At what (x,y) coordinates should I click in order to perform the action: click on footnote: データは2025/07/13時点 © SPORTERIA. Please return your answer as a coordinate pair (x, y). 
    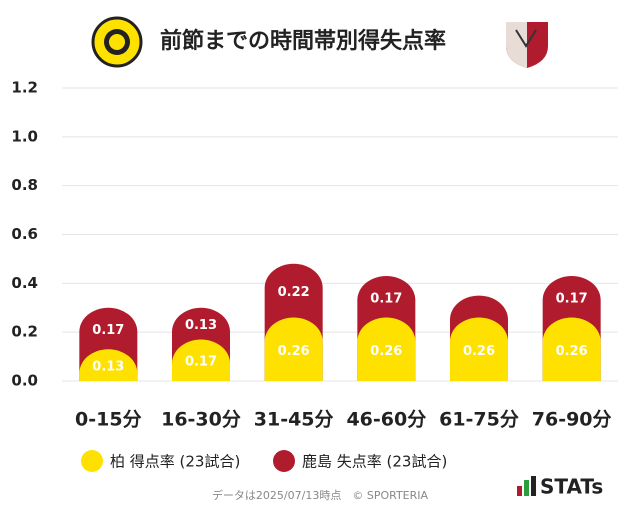
    Looking at the image, I should click on (320, 495).